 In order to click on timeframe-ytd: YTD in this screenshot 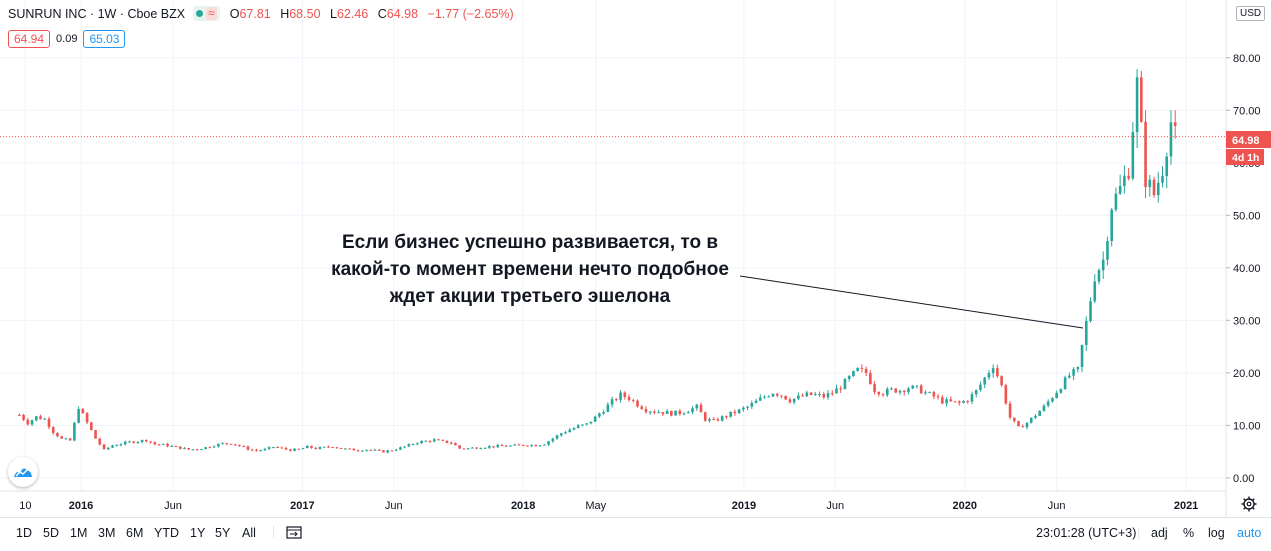, I will do `click(166, 533)`.